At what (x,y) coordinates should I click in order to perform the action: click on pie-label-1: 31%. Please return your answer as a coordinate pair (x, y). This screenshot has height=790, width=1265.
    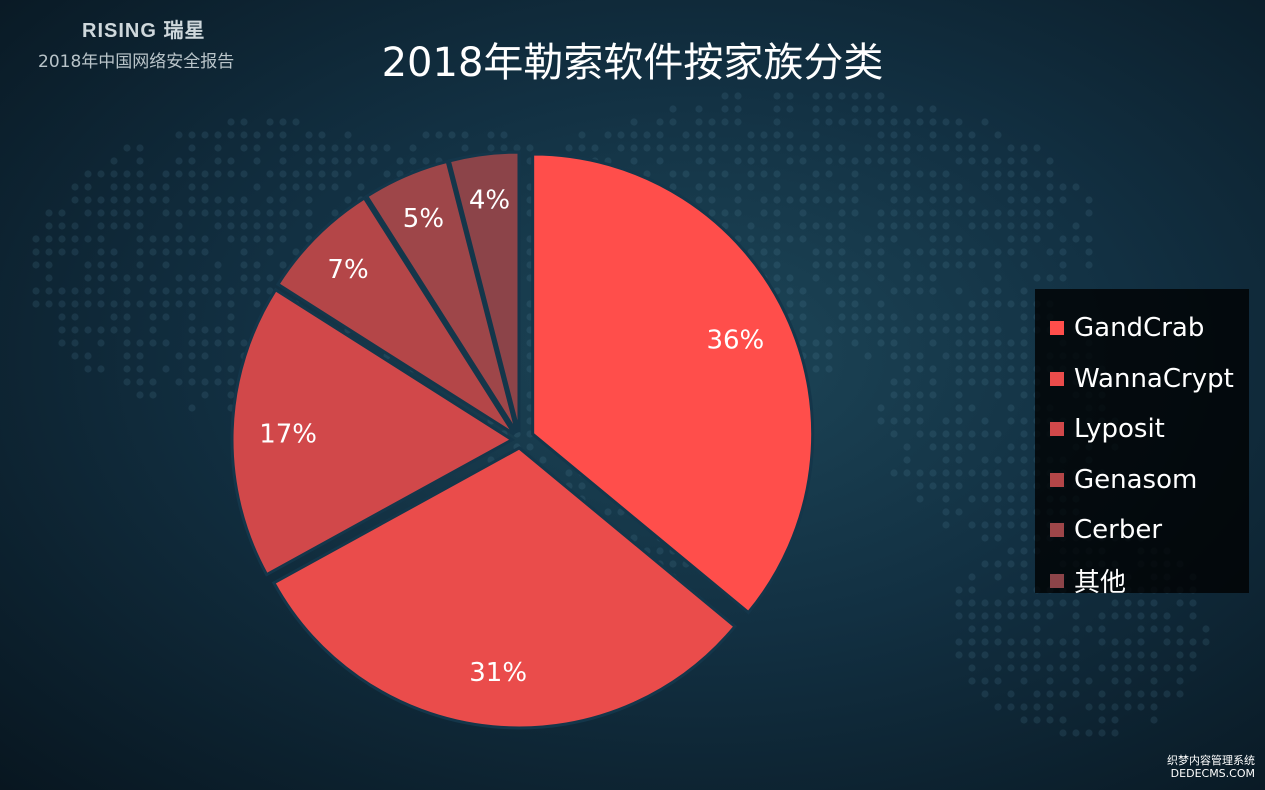
    Looking at the image, I should click on (498, 673).